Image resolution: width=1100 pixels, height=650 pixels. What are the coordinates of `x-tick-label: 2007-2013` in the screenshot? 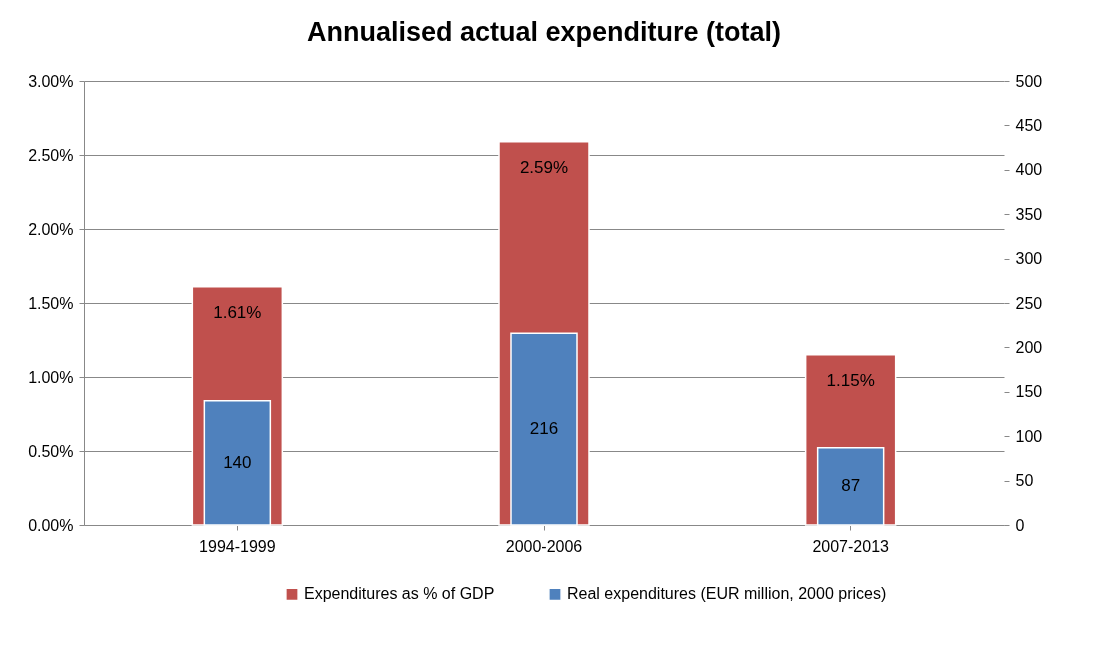 It's located at (851, 546).